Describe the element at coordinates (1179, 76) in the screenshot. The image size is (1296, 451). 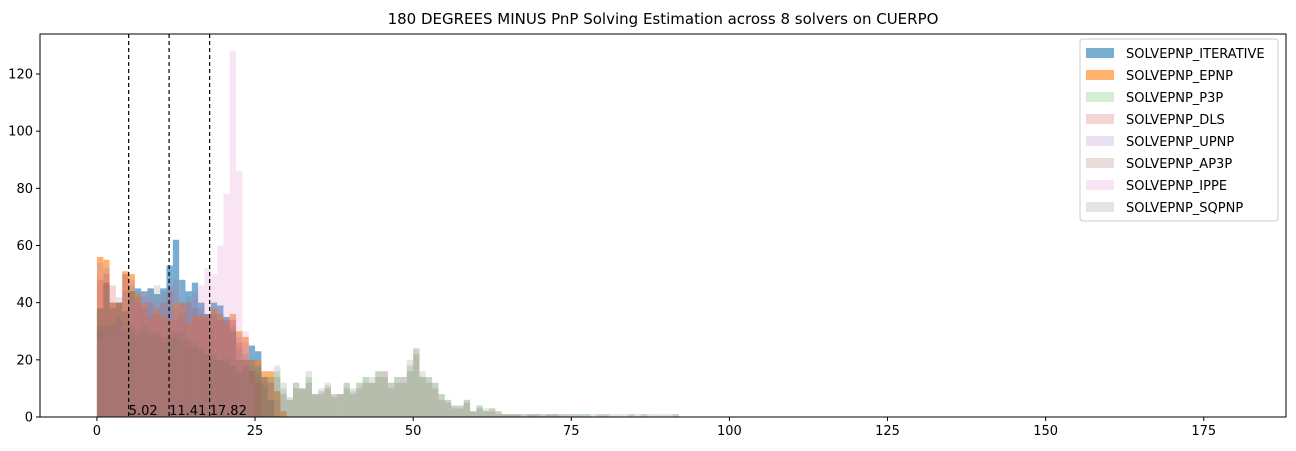
I see `legend-label: SOLVEPNP_EPNP` at that location.